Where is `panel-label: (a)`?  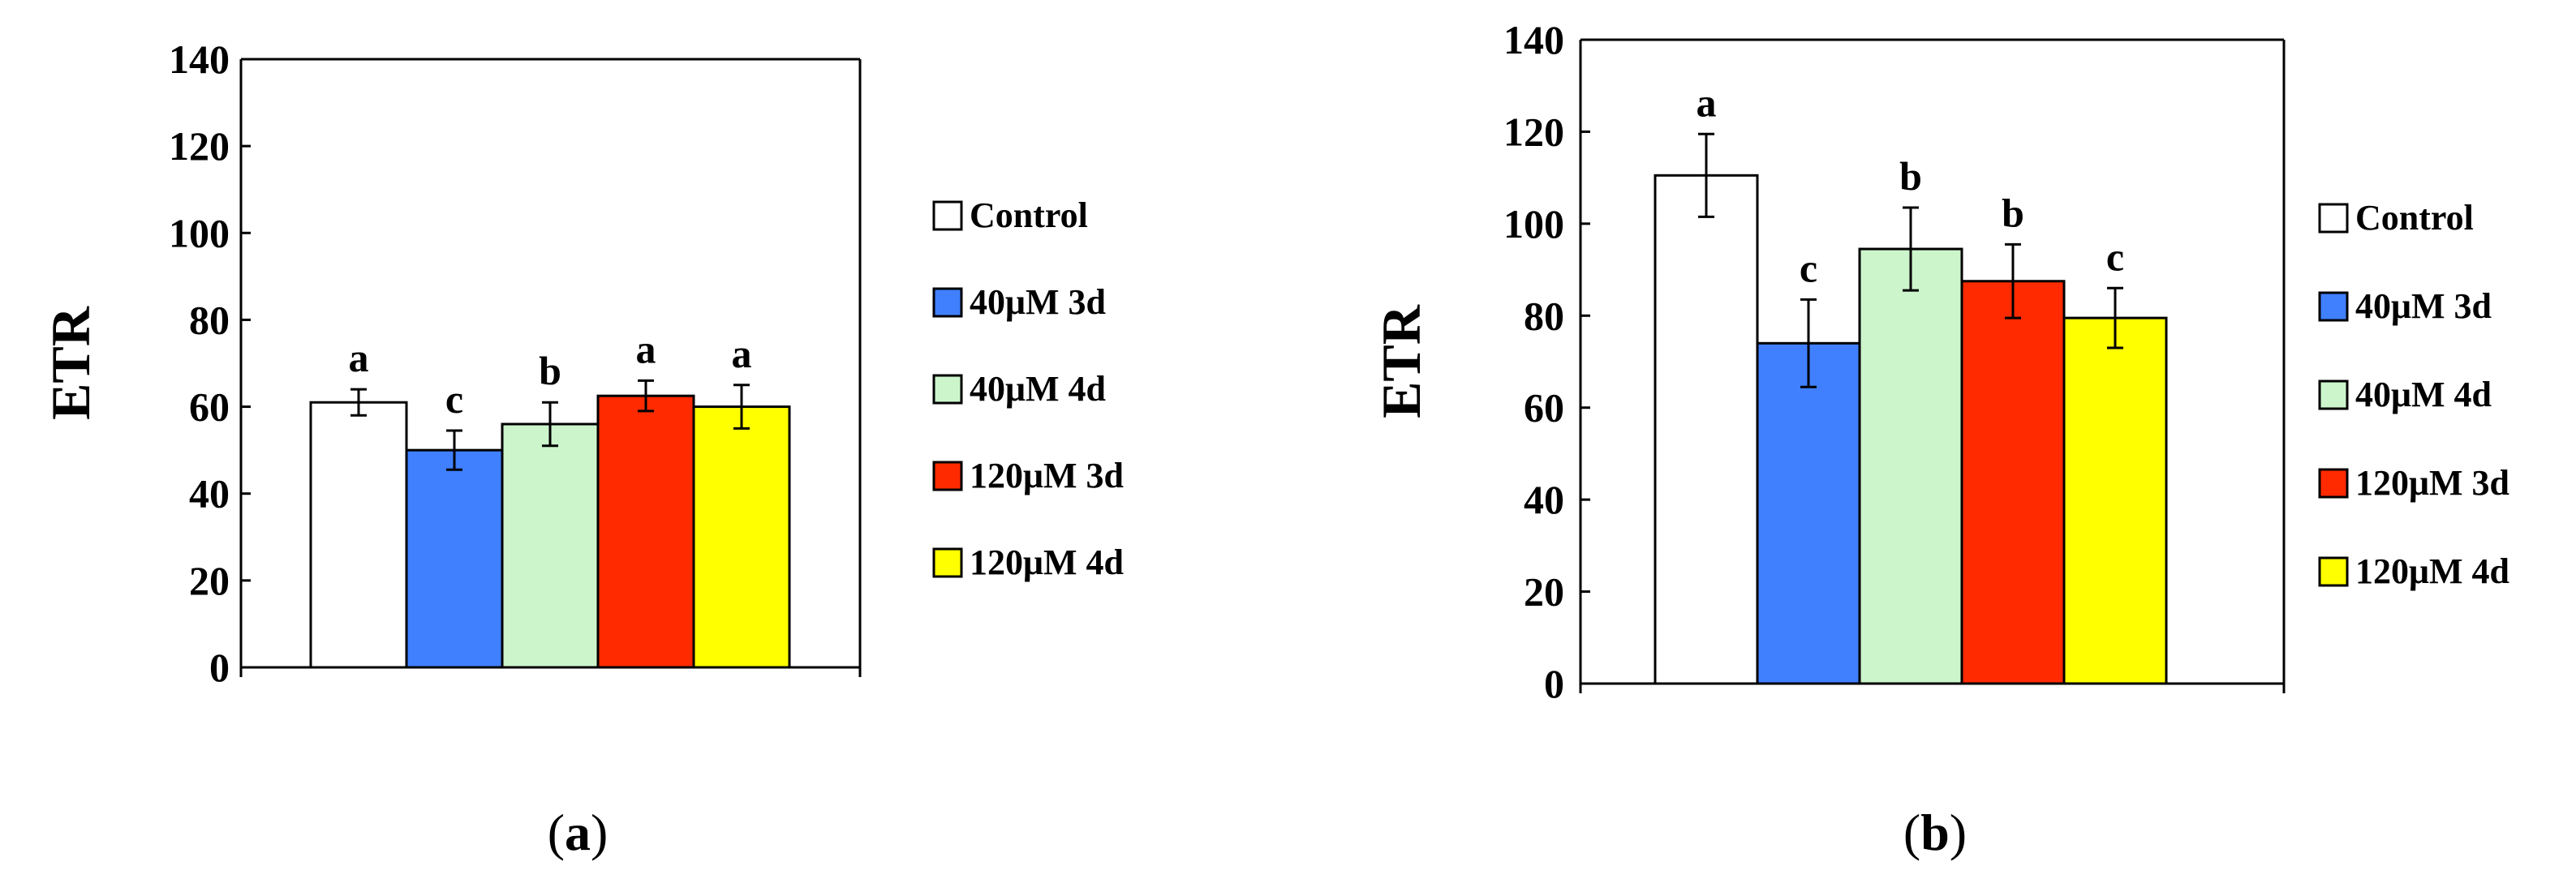
panel-label: (a) is located at coordinates (578, 833).